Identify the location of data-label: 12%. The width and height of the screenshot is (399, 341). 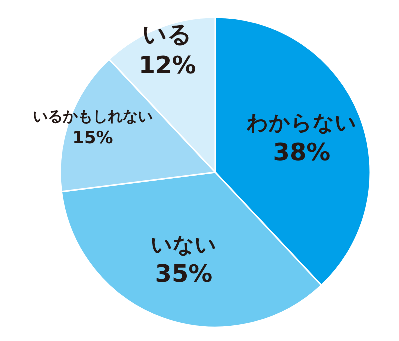
(167, 65).